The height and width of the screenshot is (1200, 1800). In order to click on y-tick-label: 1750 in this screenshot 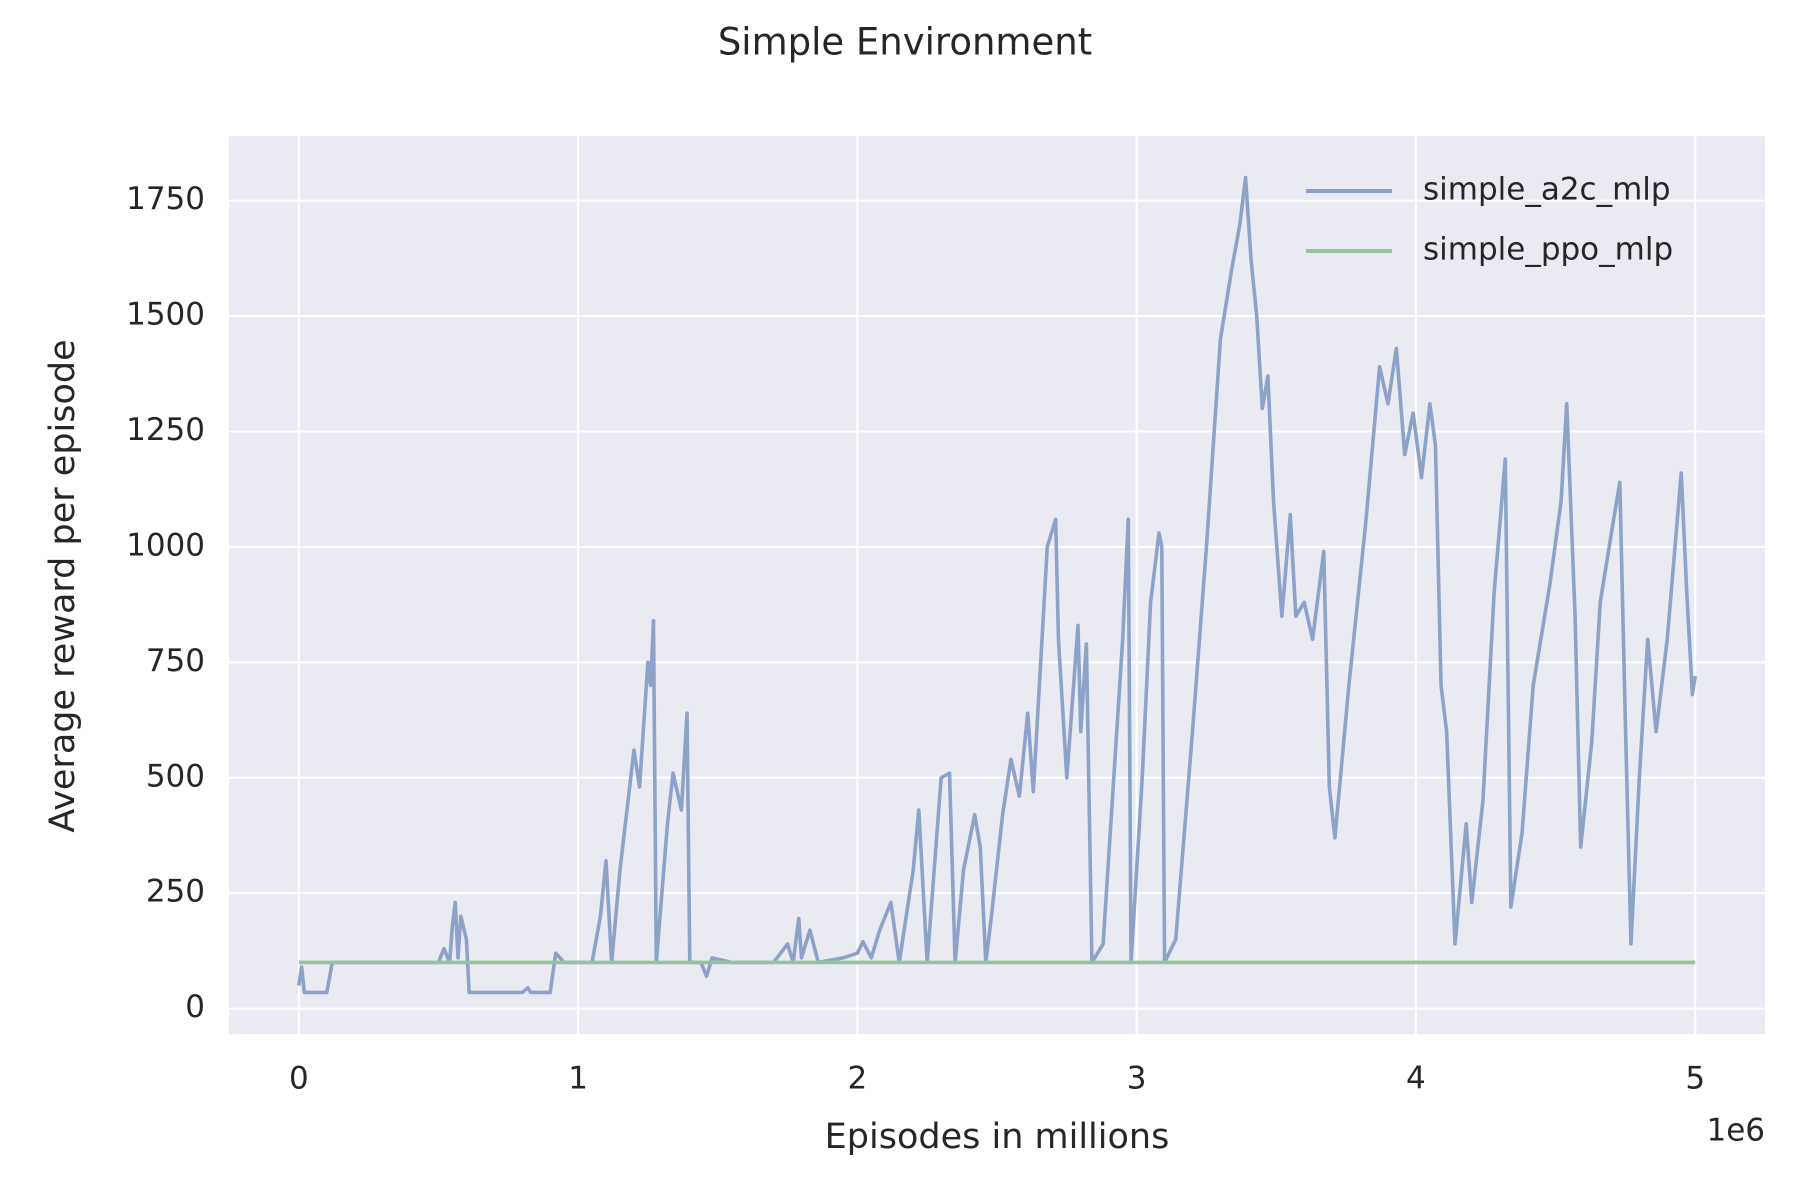, I will do `click(165, 199)`.